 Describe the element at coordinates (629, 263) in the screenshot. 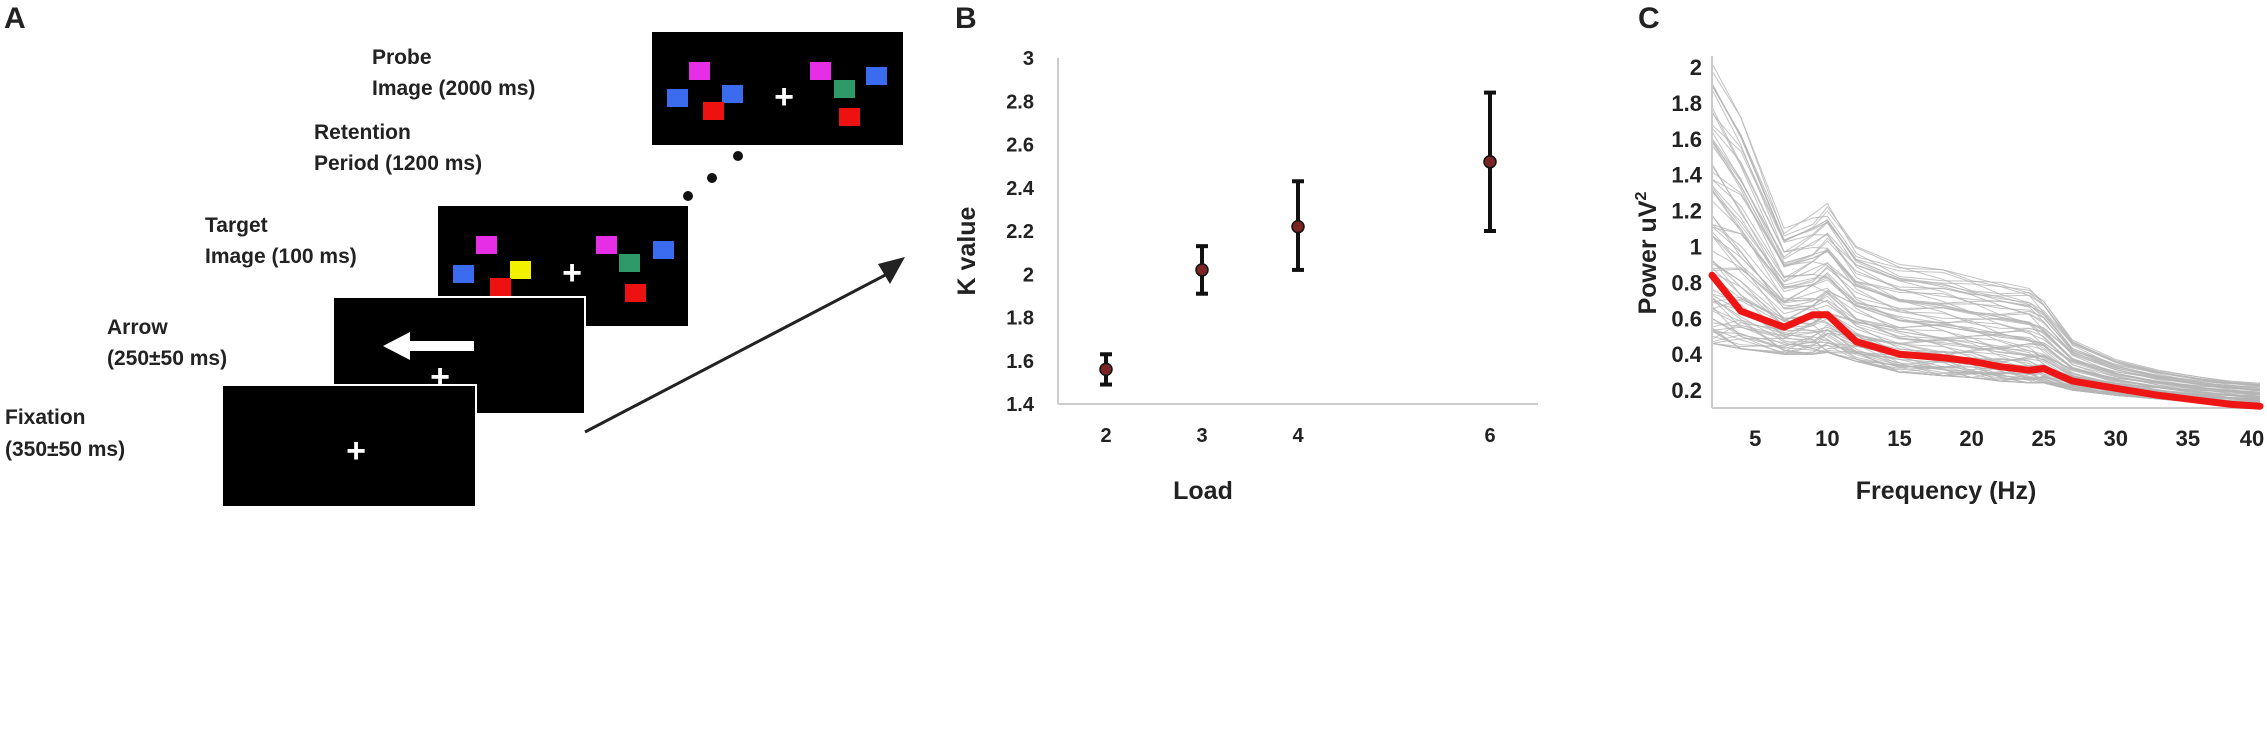

I see `target-square-green` at that location.